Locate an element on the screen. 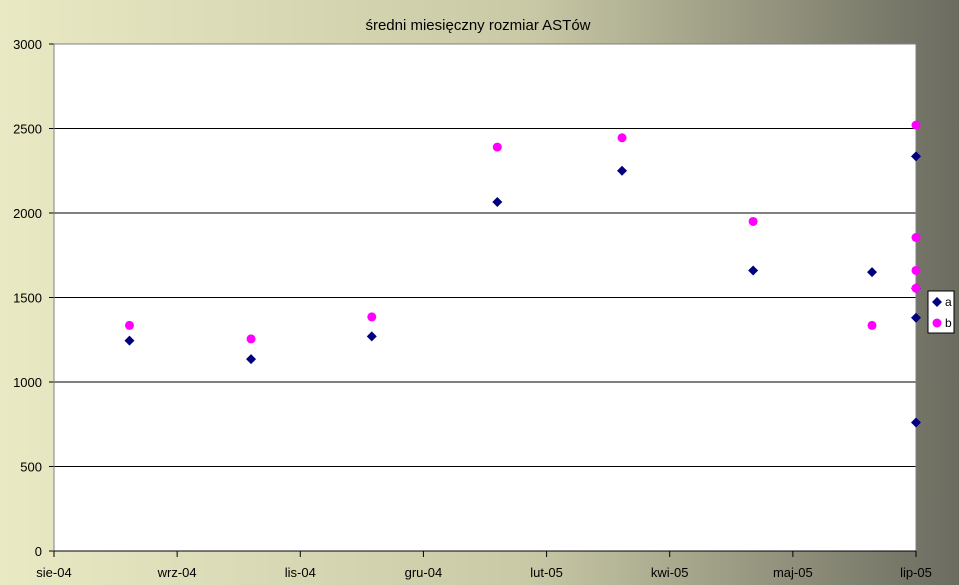 The height and width of the screenshot is (585, 959). y-tick-label: 3000 is located at coordinates (27, 44).